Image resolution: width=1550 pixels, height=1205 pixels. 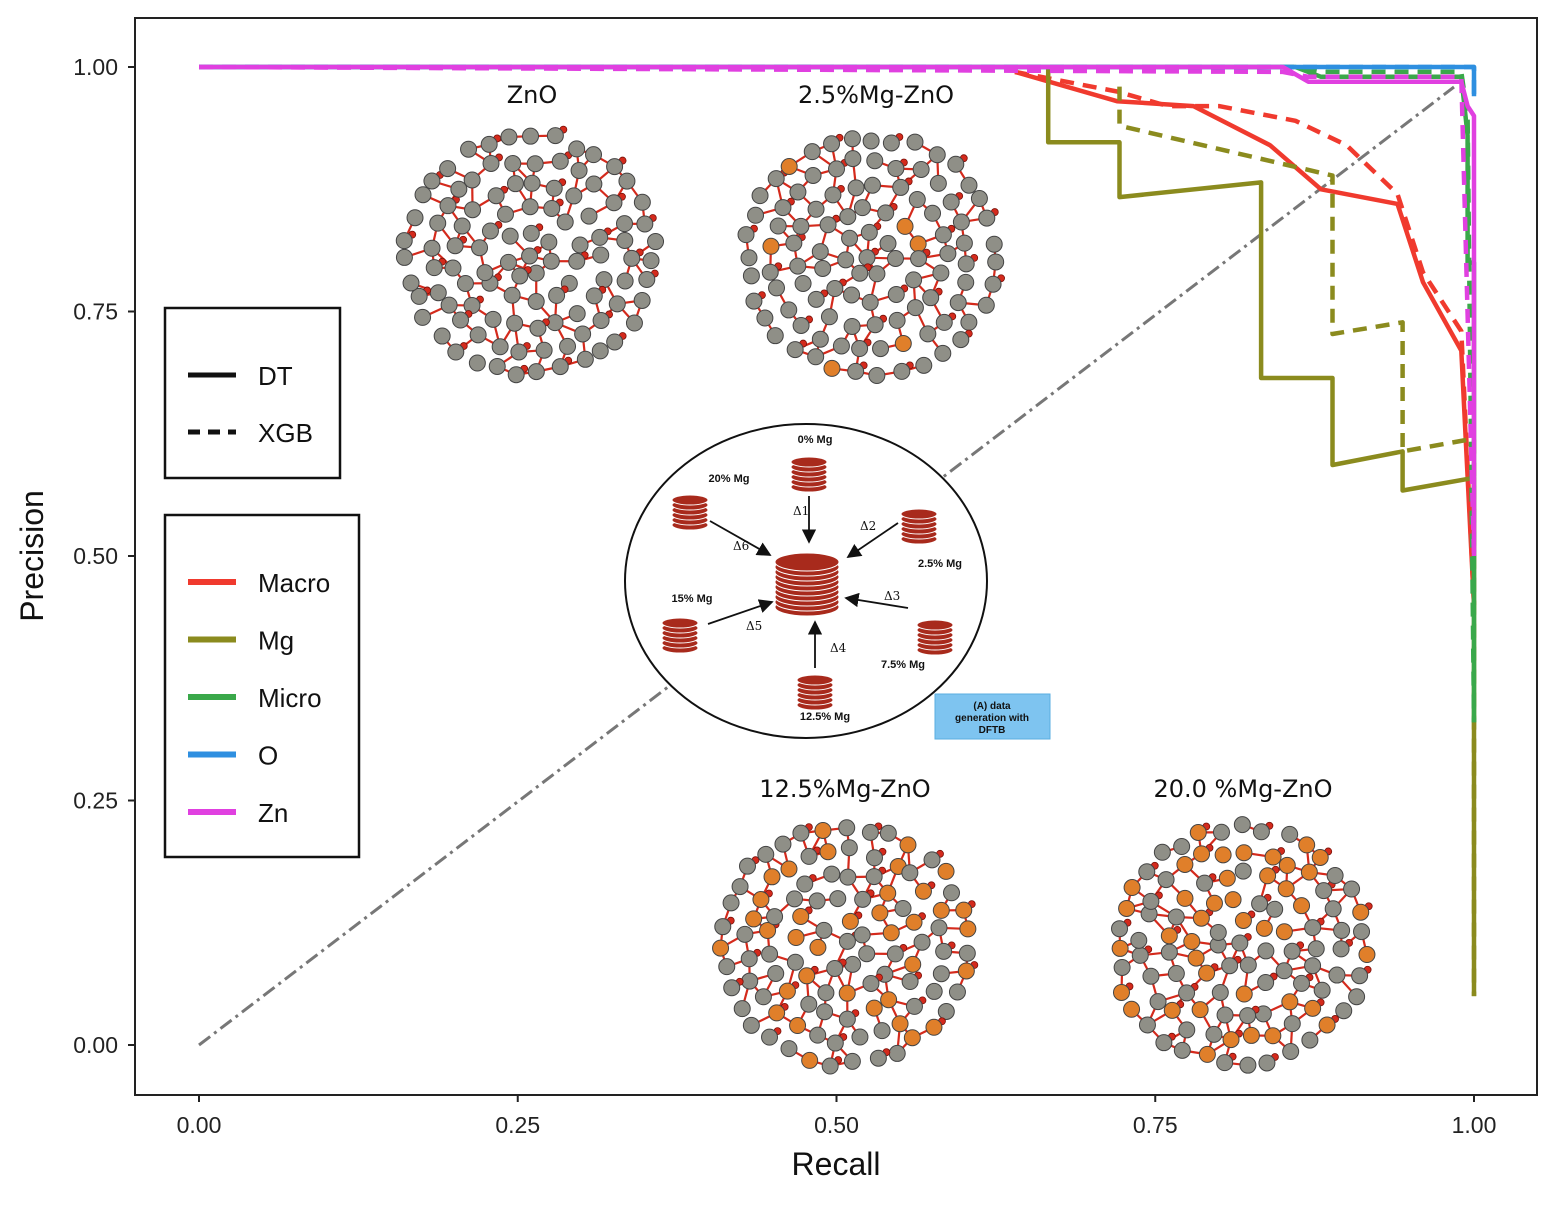 I want to click on node-label-4: 15% Mg, so click(x=692, y=599).